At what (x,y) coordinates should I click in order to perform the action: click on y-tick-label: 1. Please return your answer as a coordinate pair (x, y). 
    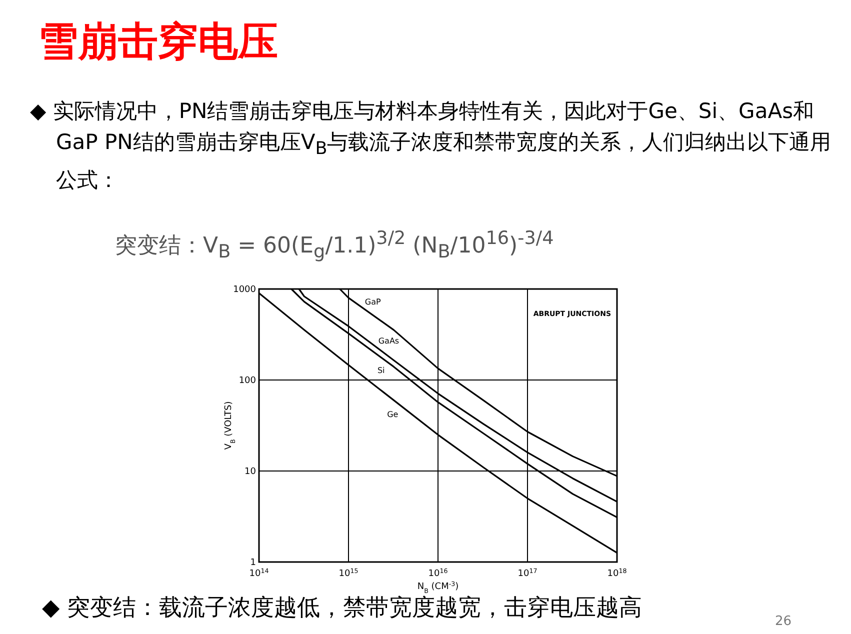
    Looking at the image, I should click on (253, 563).